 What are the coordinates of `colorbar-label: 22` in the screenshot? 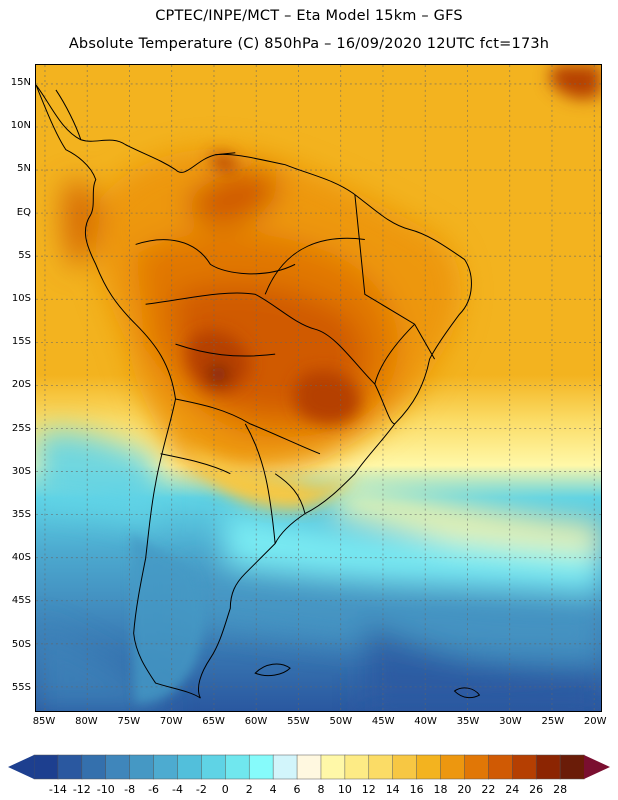 It's located at (488, 789).